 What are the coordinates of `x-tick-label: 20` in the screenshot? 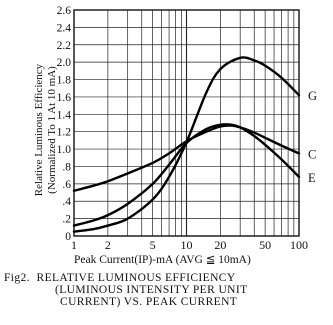 It's located at (220, 245).